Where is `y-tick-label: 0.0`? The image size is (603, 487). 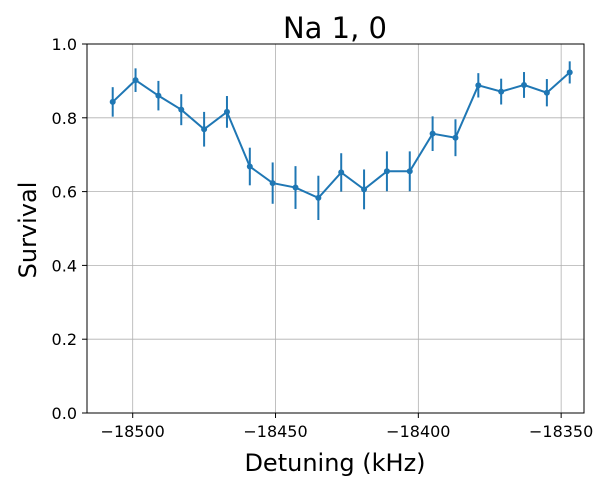
y-tick-label: 0.0 is located at coordinates (64, 413).